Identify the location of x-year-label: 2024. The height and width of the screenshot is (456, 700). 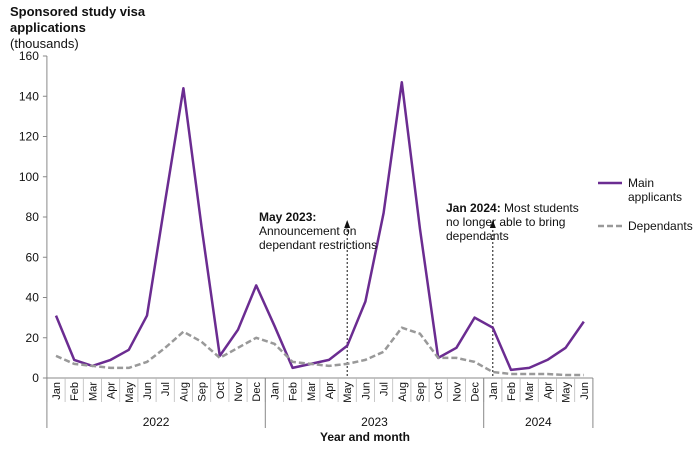
(538, 422).